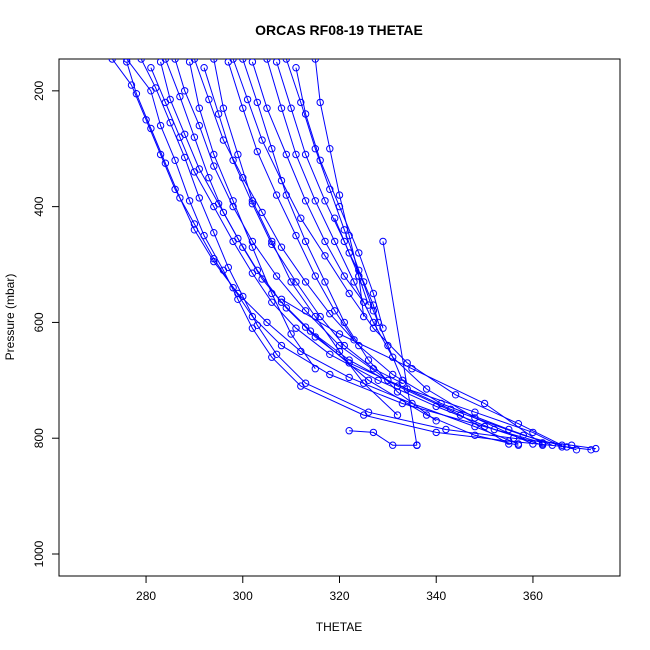  Describe the element at coordinates (146, 596) in the screenshot. I see `x-tick-label: 280` at that location.